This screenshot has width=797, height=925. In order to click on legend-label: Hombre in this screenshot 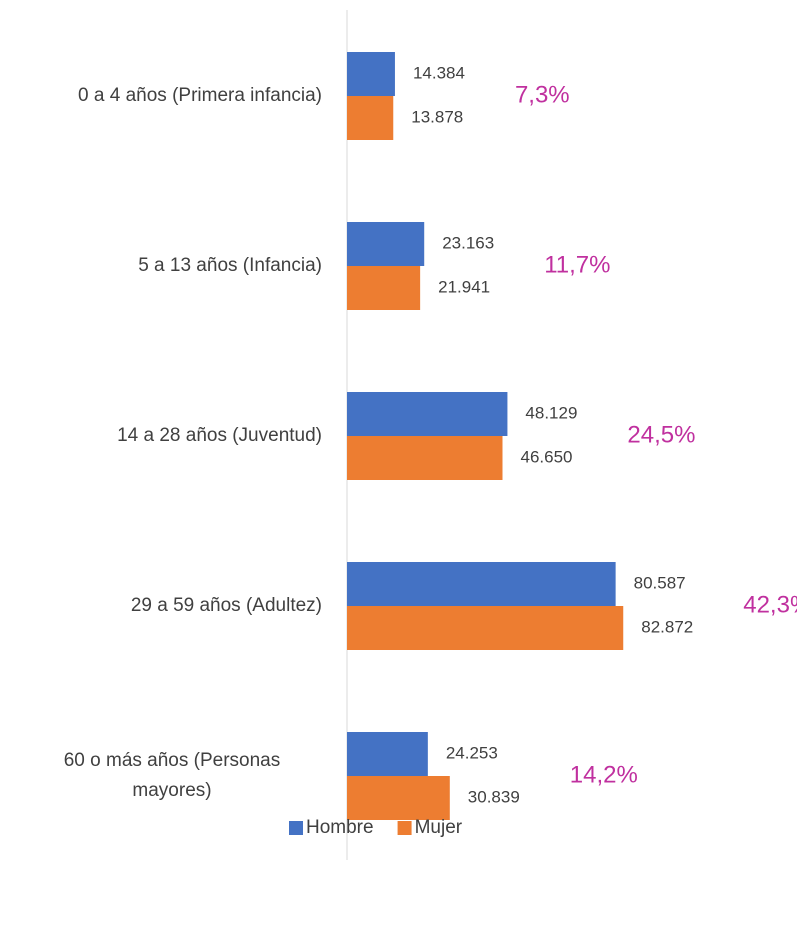, I will do `click(340, 827)`.